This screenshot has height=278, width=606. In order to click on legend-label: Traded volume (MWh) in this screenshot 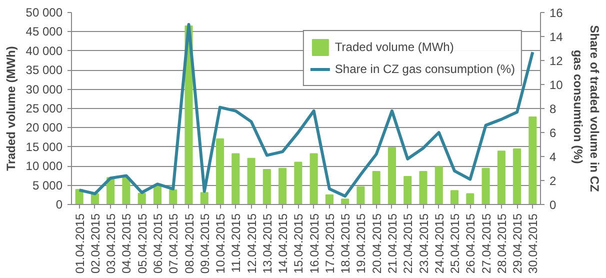, I will do `click(394, 47)`.